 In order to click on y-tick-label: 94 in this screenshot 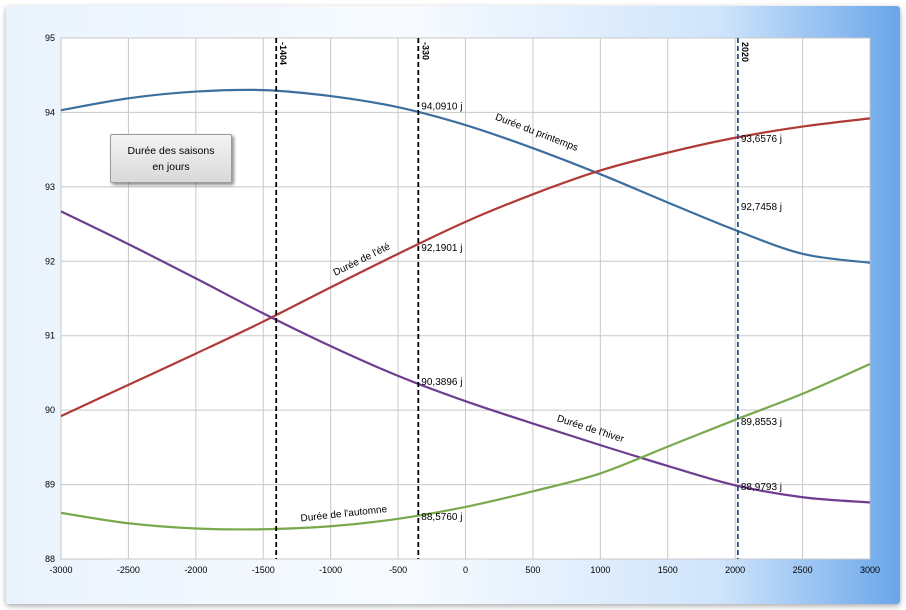, I will do `click(50, 112)`.